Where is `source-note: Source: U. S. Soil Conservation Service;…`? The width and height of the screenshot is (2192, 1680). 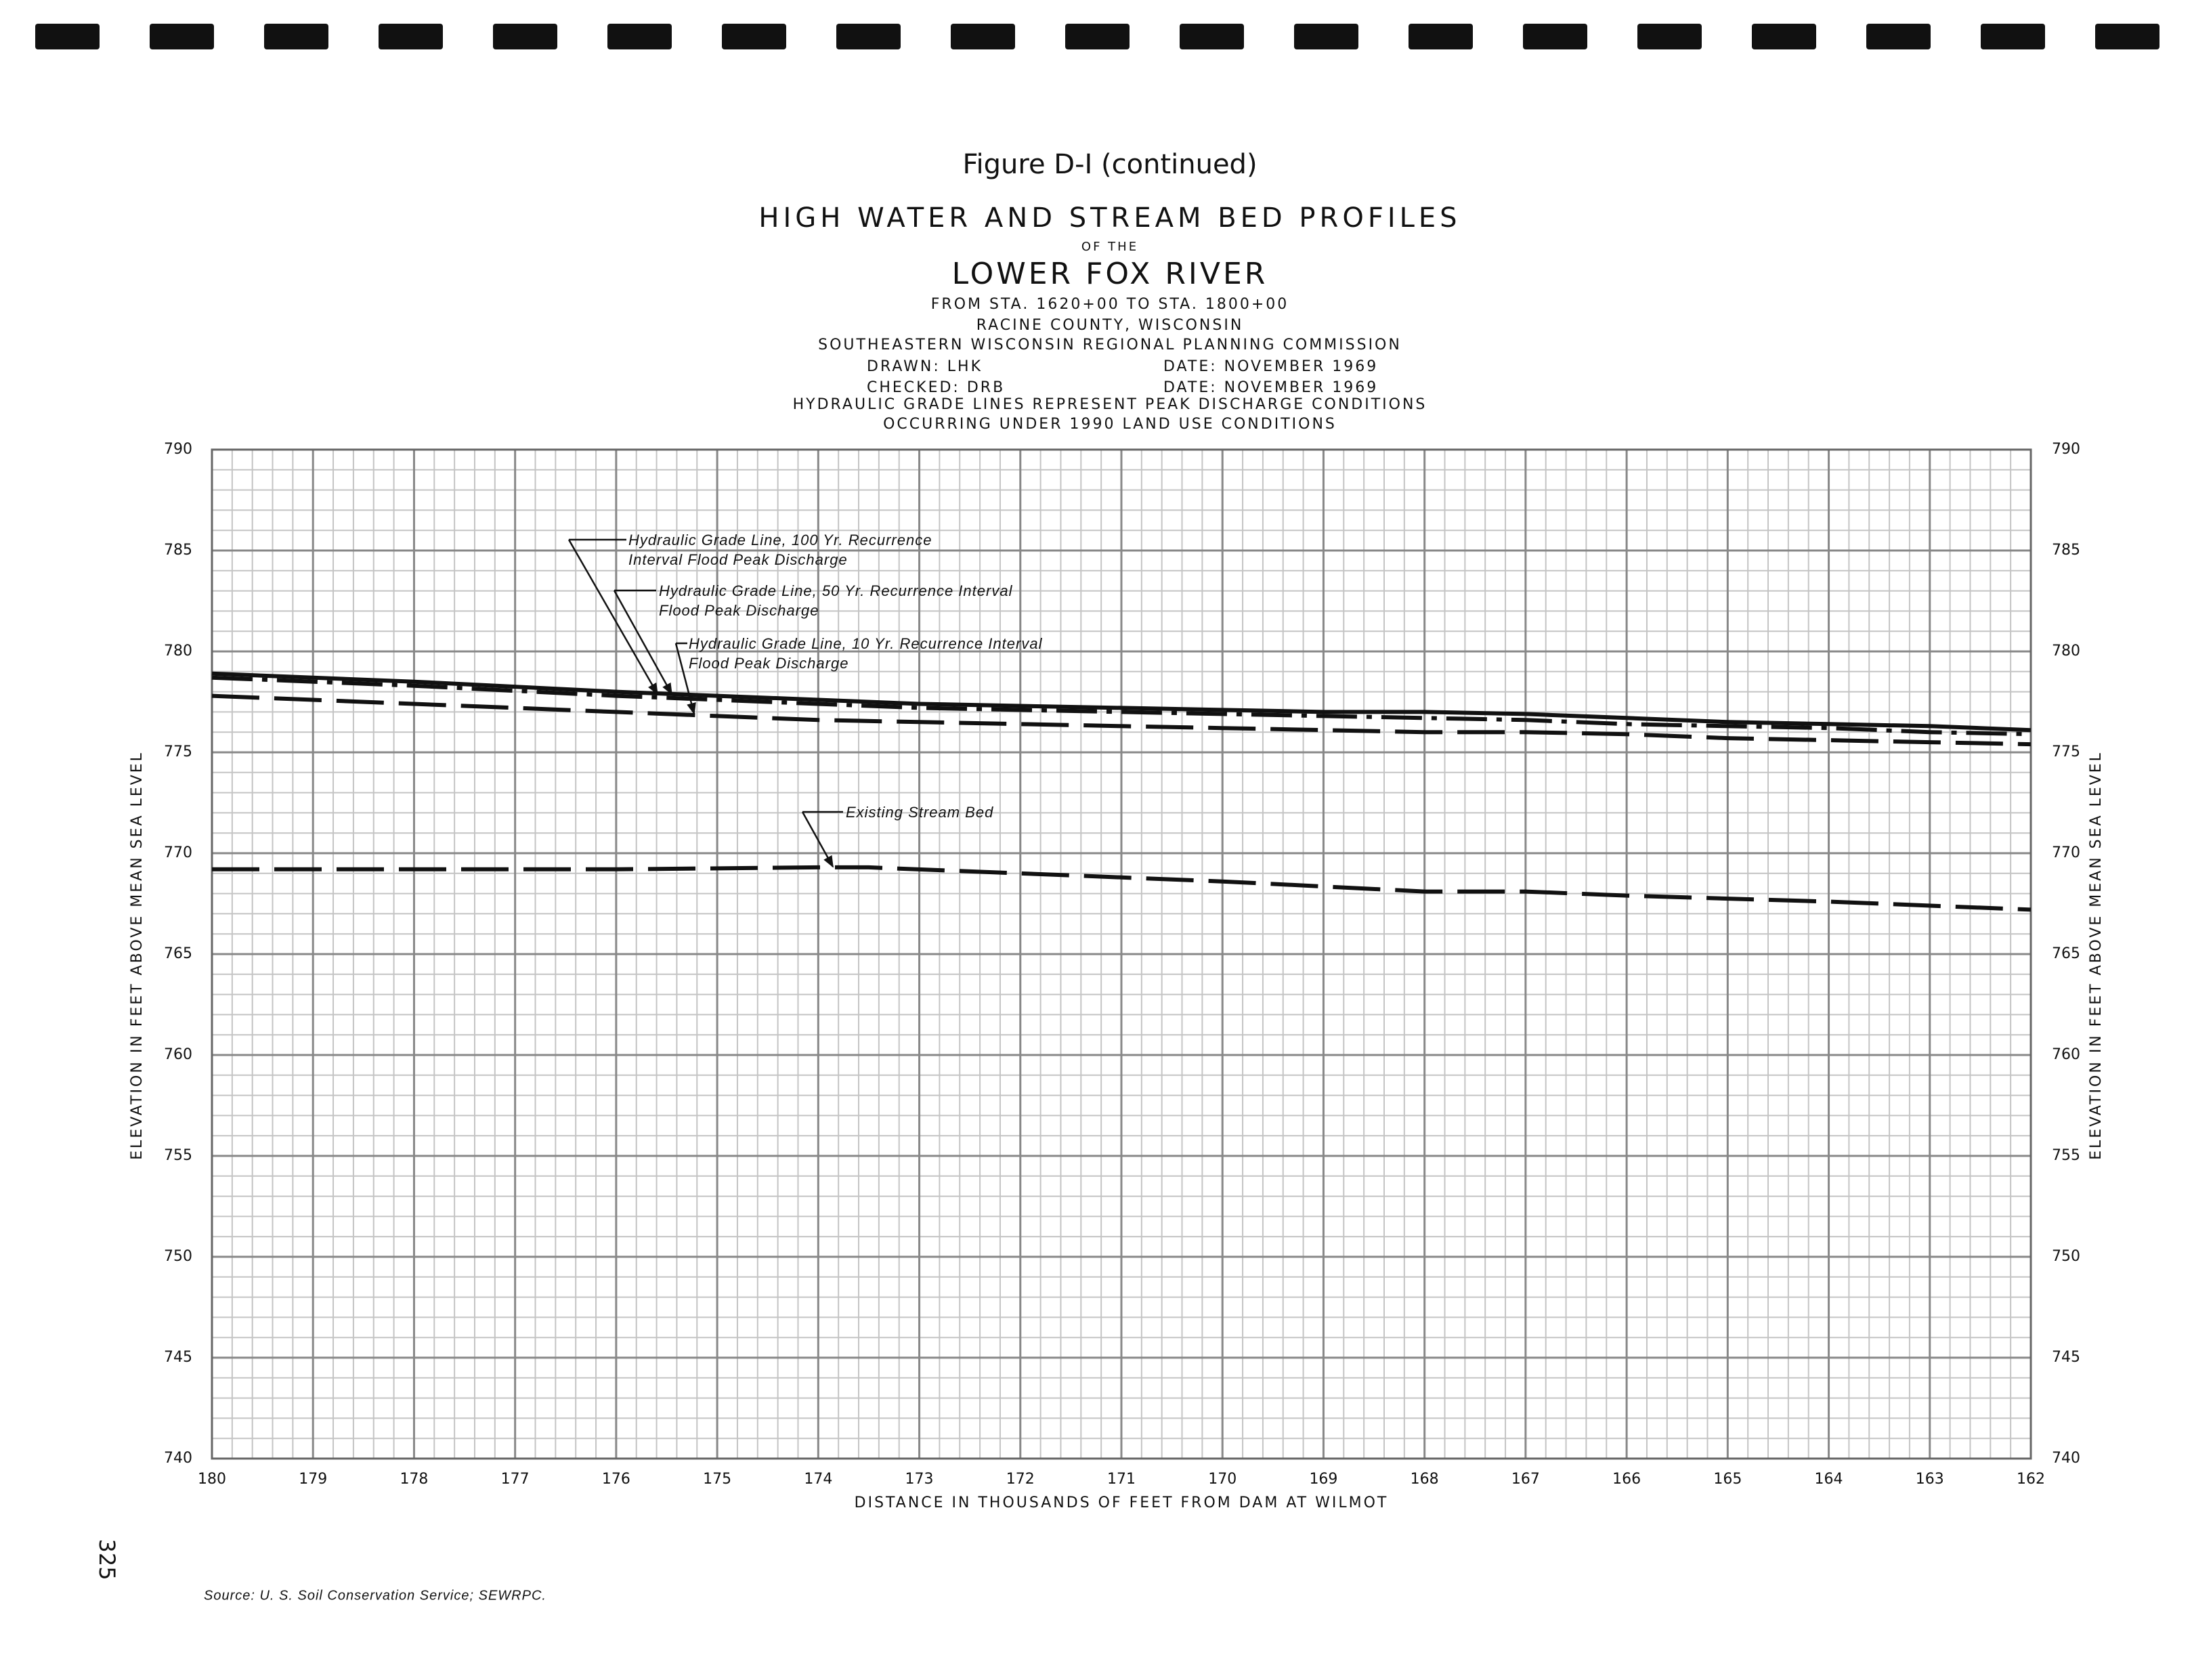
source-note: Source: U. S. Soil Conservation Service;… is located at coordinates (375, 1595).